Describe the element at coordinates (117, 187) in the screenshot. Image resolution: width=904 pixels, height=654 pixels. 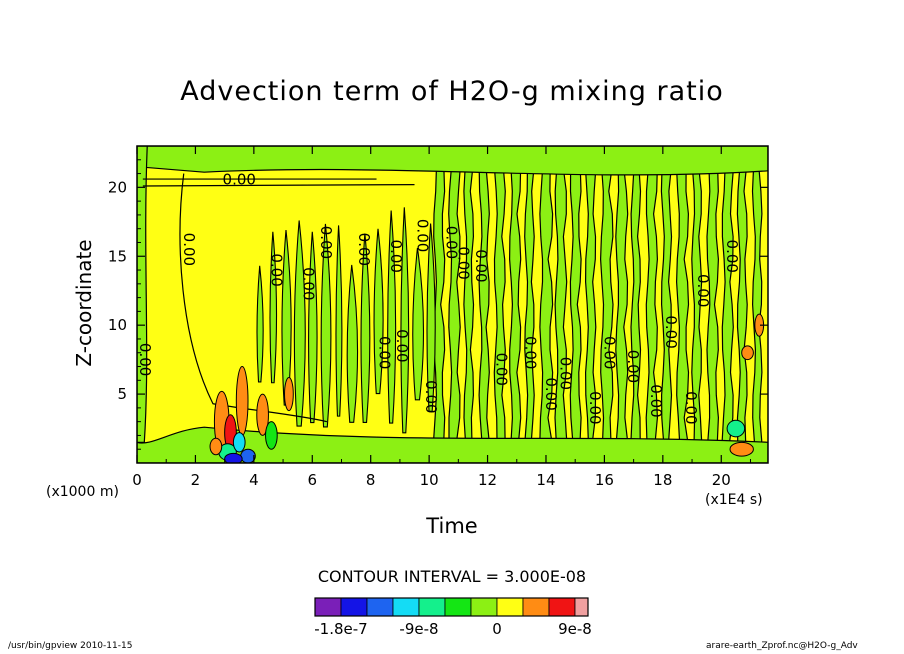
I see `y-tick-label: 20` at that location.